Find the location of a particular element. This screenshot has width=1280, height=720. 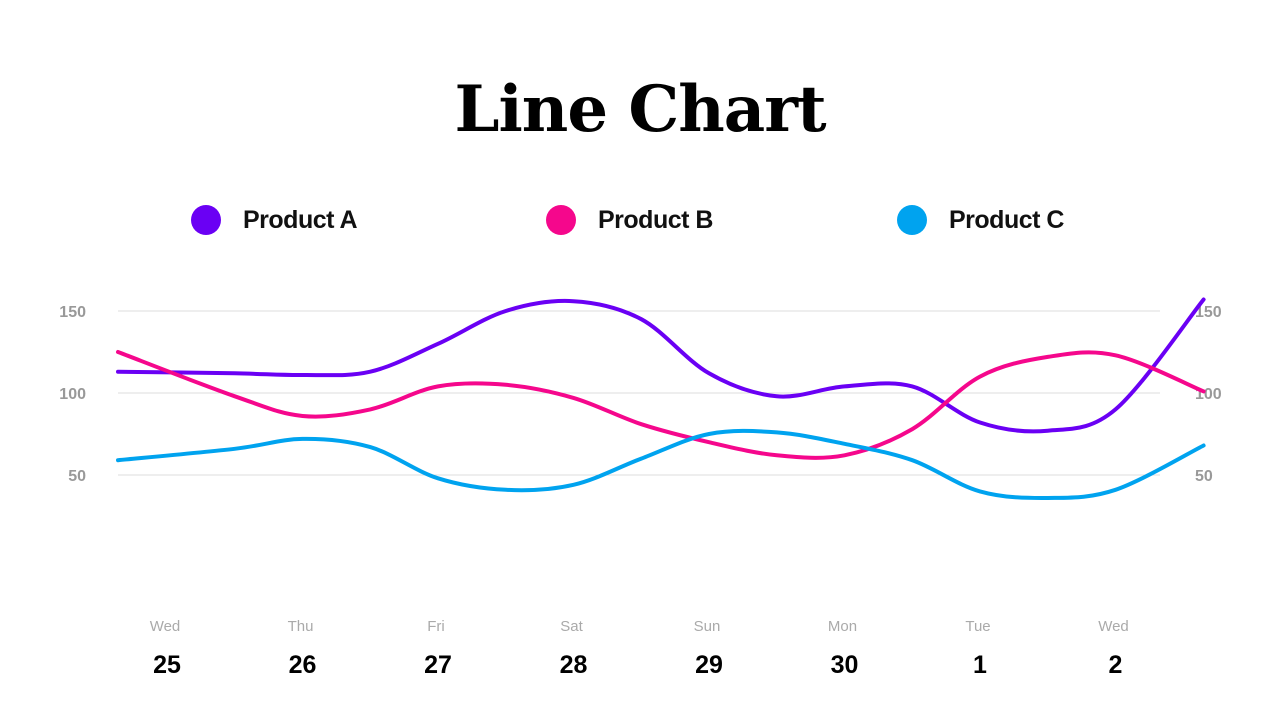

x-tick-date-7: 2 is located at coordinates (1116, 665).